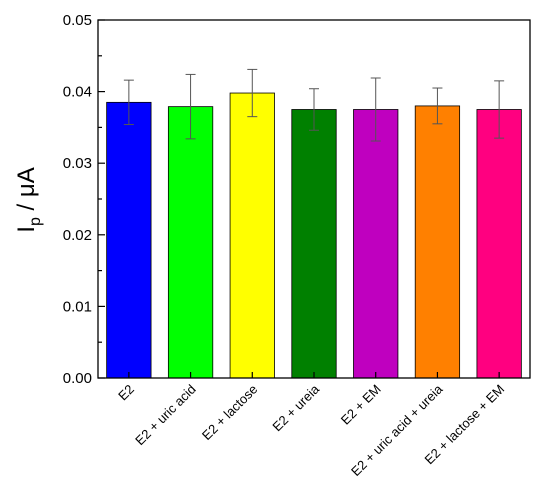  Describe the element at coordinates (77, 92) in the screenshot. I see `y-tick-label: 0.04` at that location.